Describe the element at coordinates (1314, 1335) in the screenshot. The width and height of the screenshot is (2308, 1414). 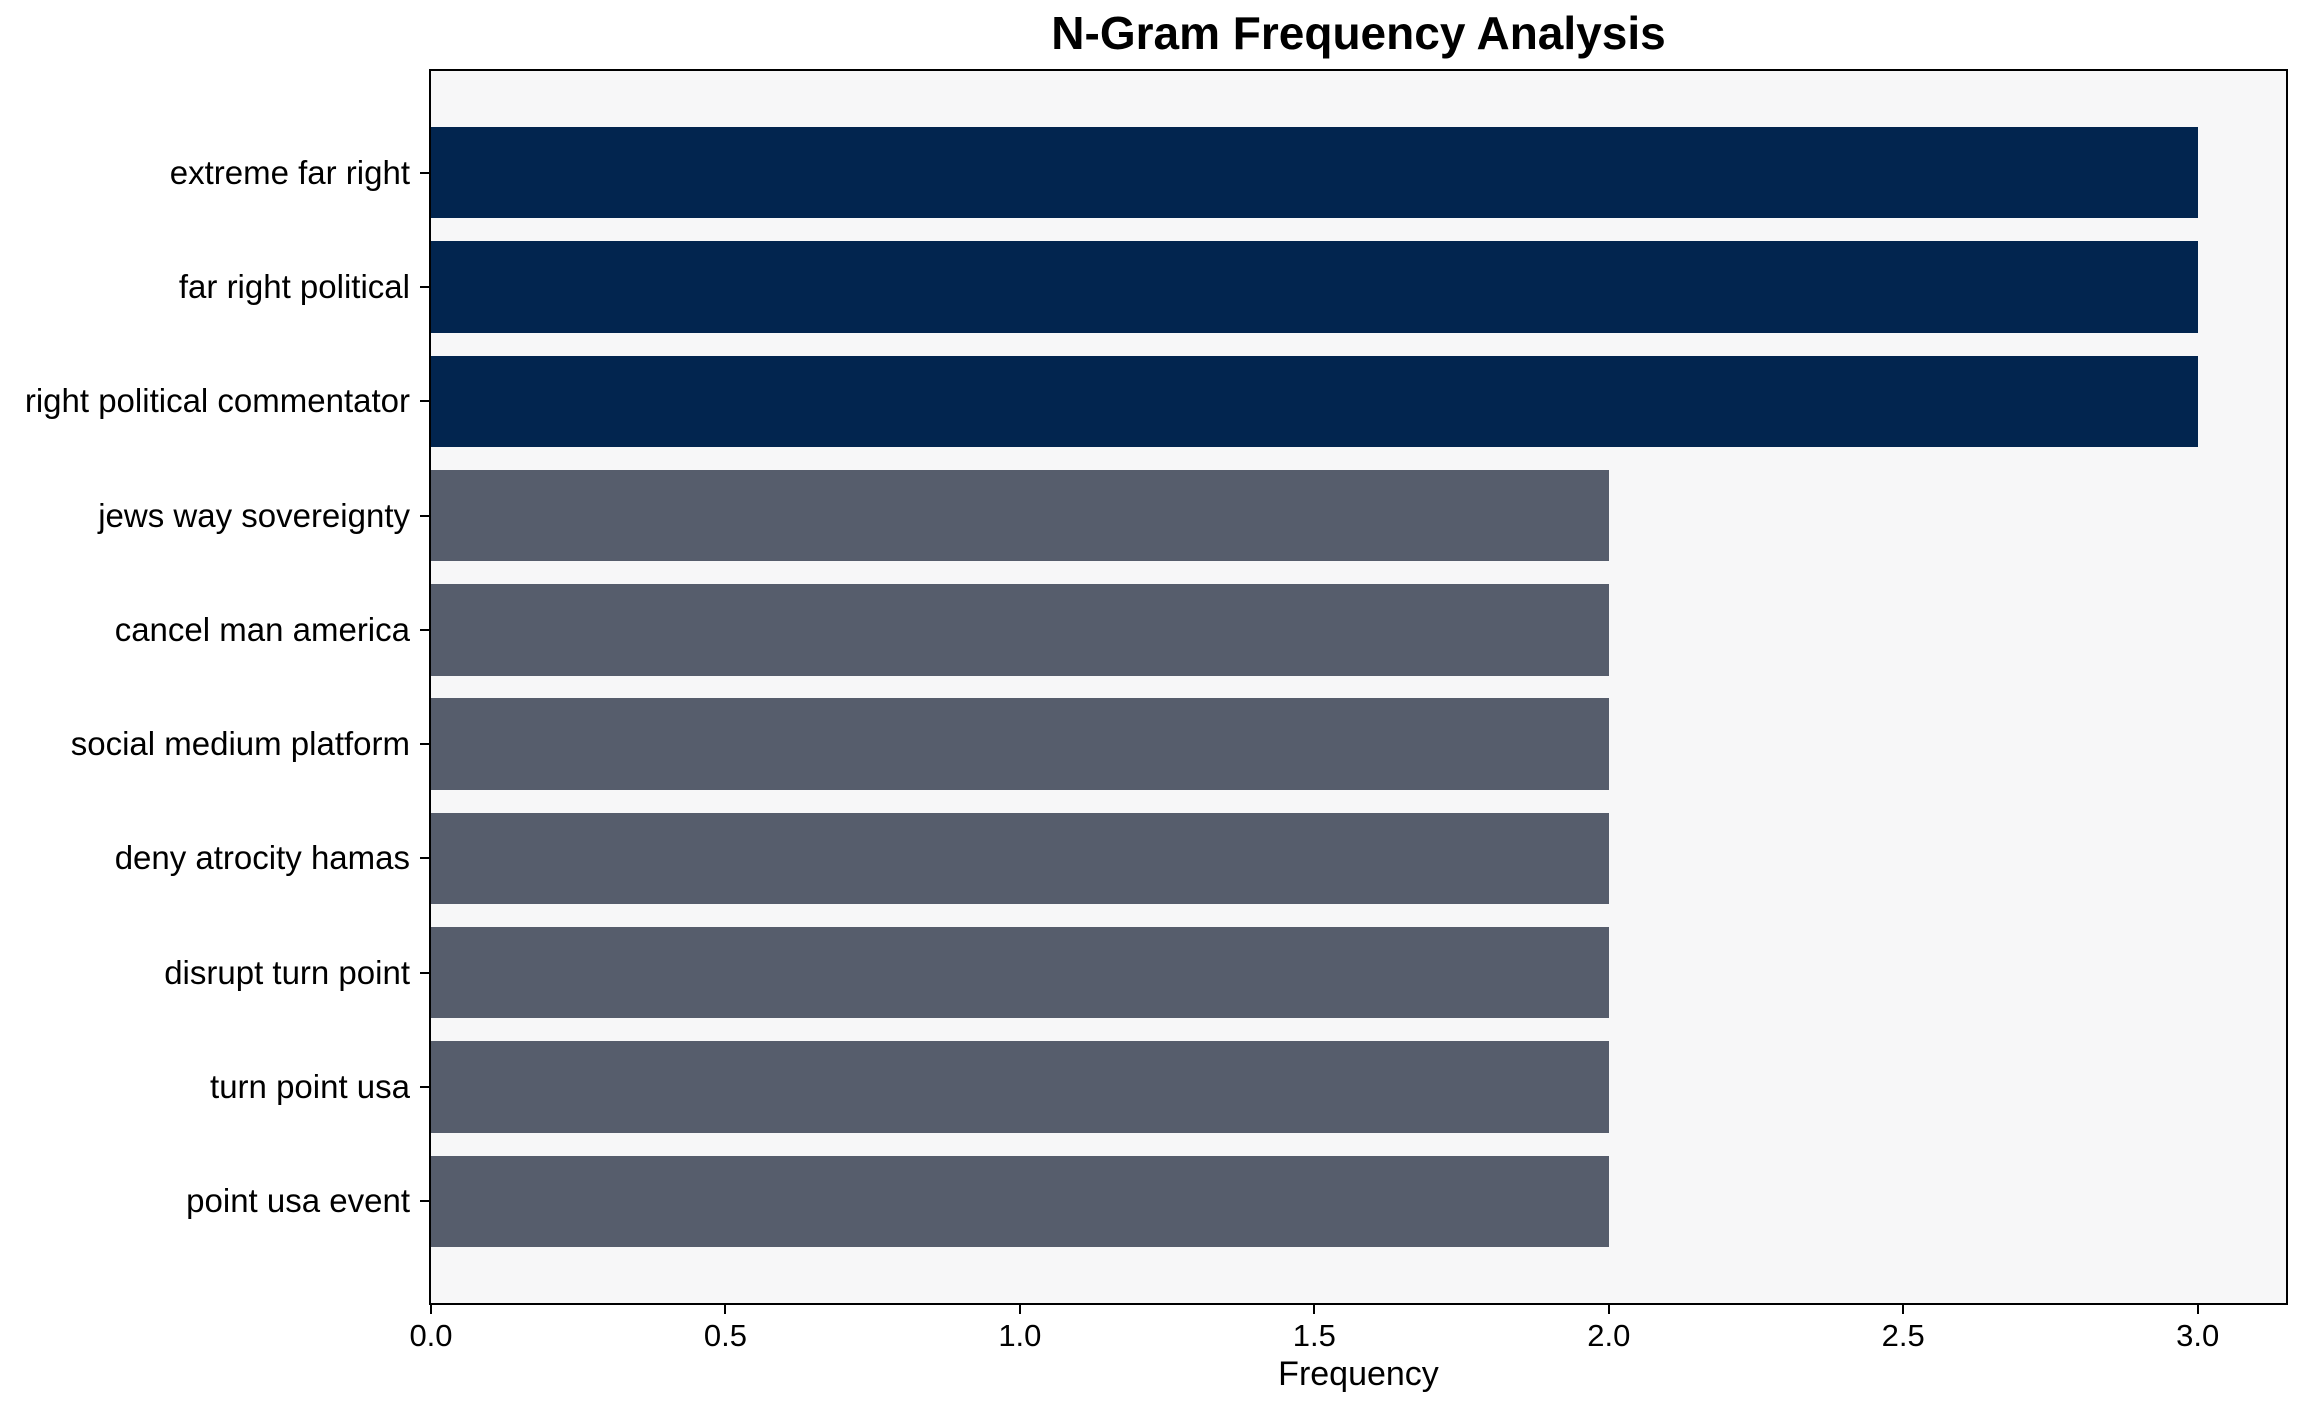
I see `x-tick-label: 1.5` at that location.